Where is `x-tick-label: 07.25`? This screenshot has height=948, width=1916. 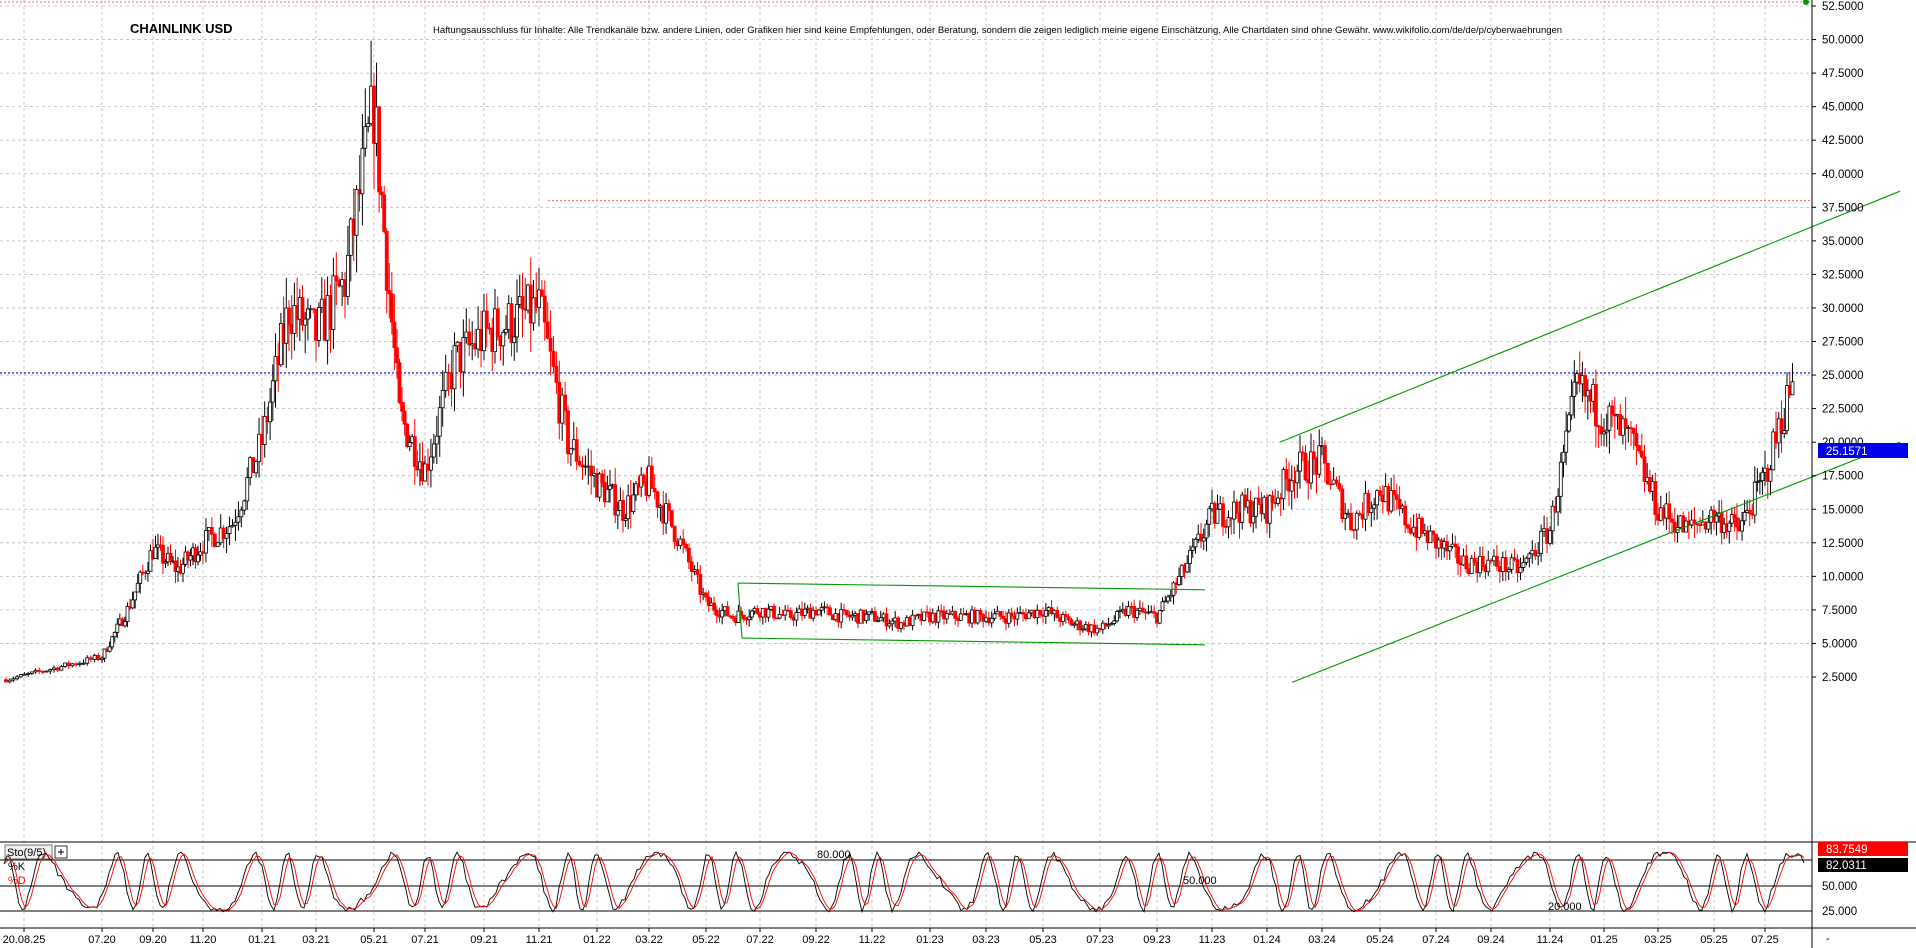
x-tick-label: 07.25 is located at coordinates (1765, 940).